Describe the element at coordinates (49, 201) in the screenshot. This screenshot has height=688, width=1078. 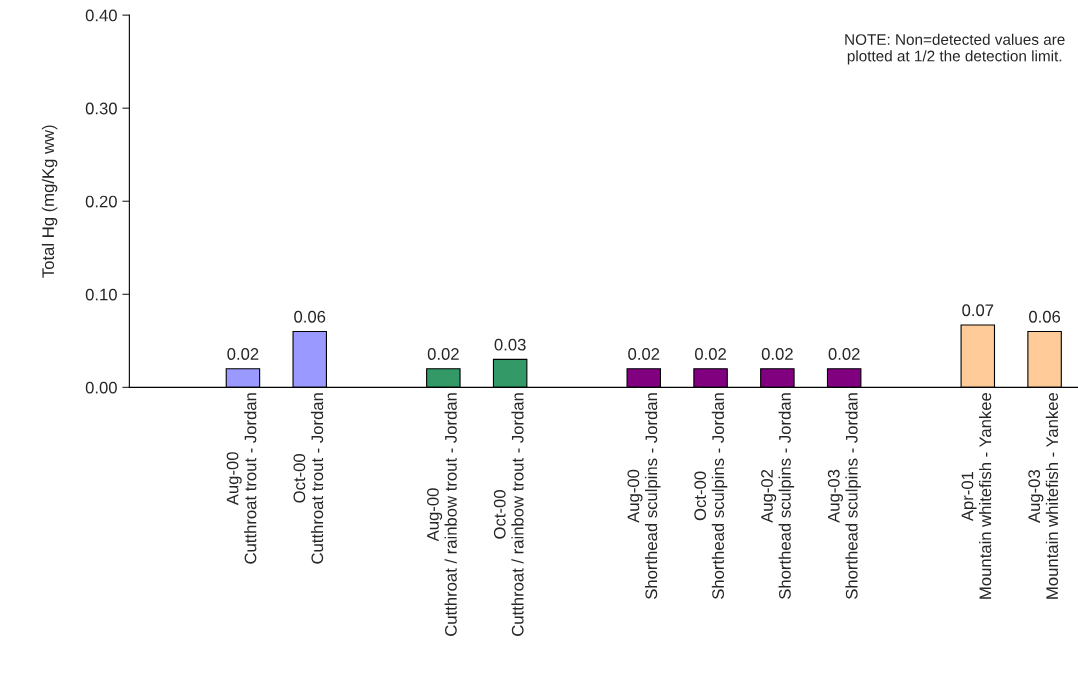
I see `y-axis-title: Total Hg (mg/Kg ww)` at that location.